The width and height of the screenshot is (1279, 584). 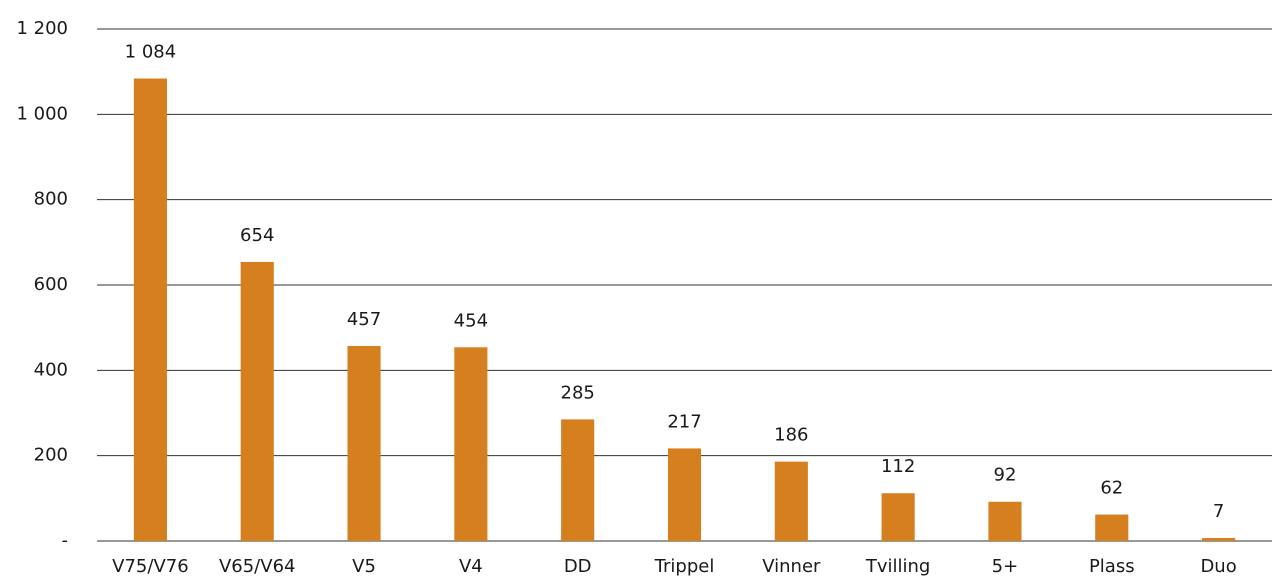 I want to click on value-label: 112, so click(x=898, y=466).